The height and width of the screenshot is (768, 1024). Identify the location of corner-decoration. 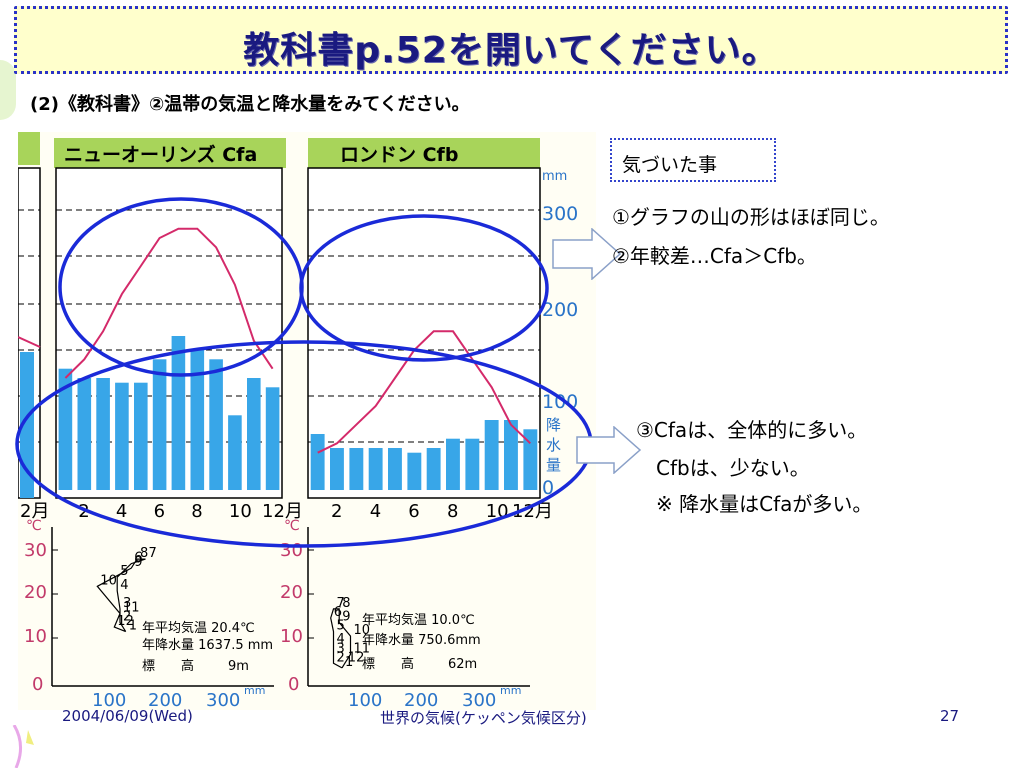
(23, 746).